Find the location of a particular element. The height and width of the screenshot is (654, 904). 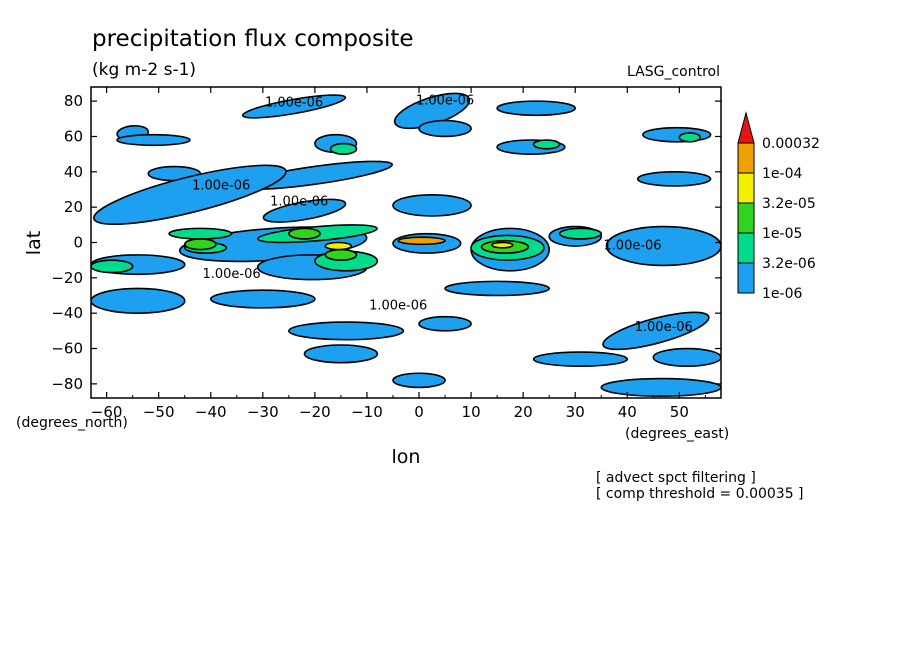

x-tick-label: −10 is located at coordinates (367, 412).